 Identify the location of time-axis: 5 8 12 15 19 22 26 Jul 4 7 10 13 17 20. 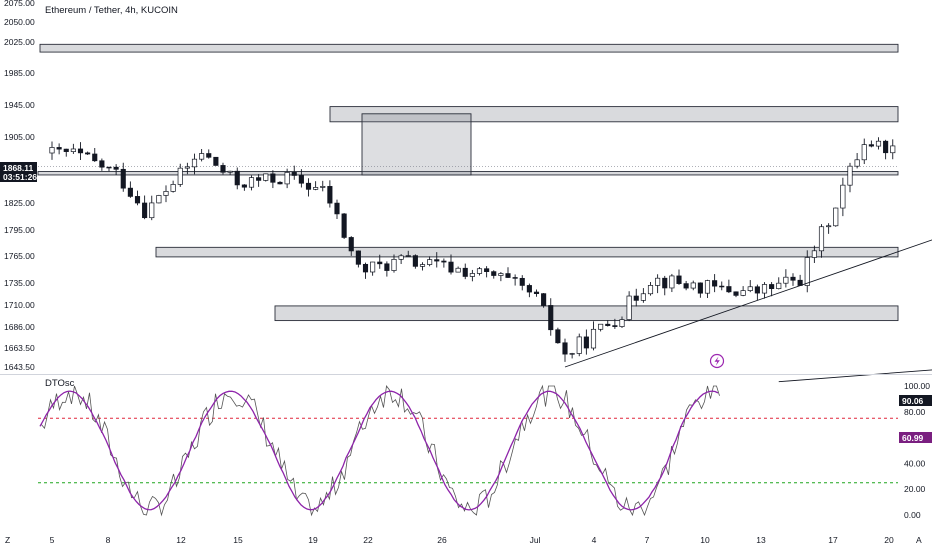
(472, 540).